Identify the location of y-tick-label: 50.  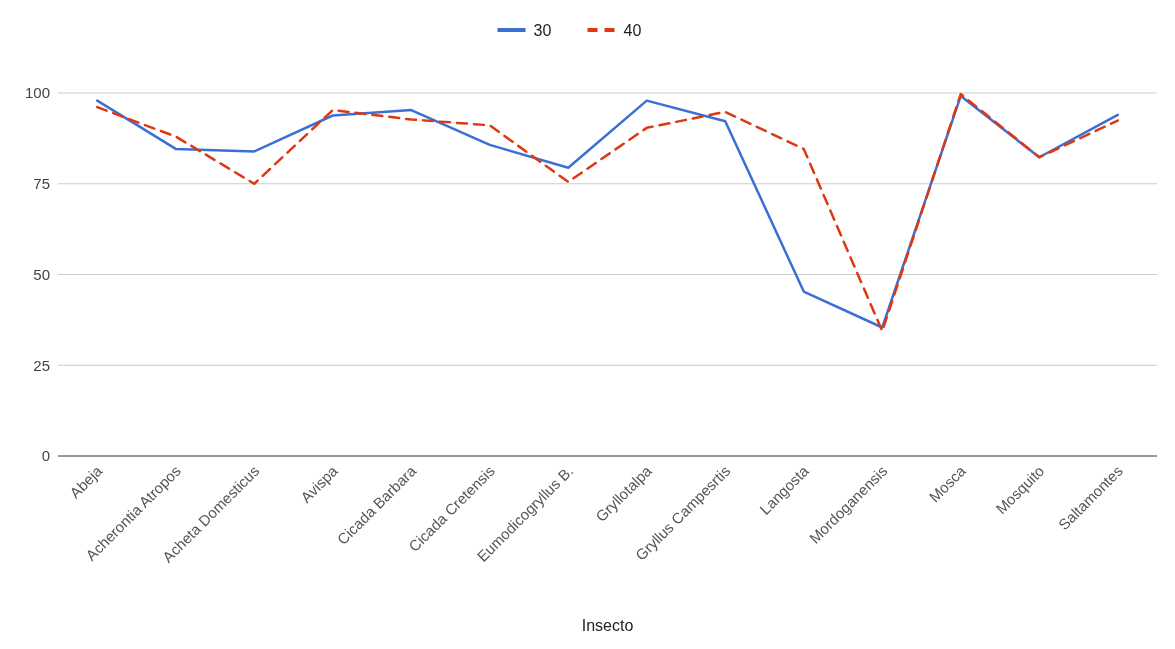
(41, 274).